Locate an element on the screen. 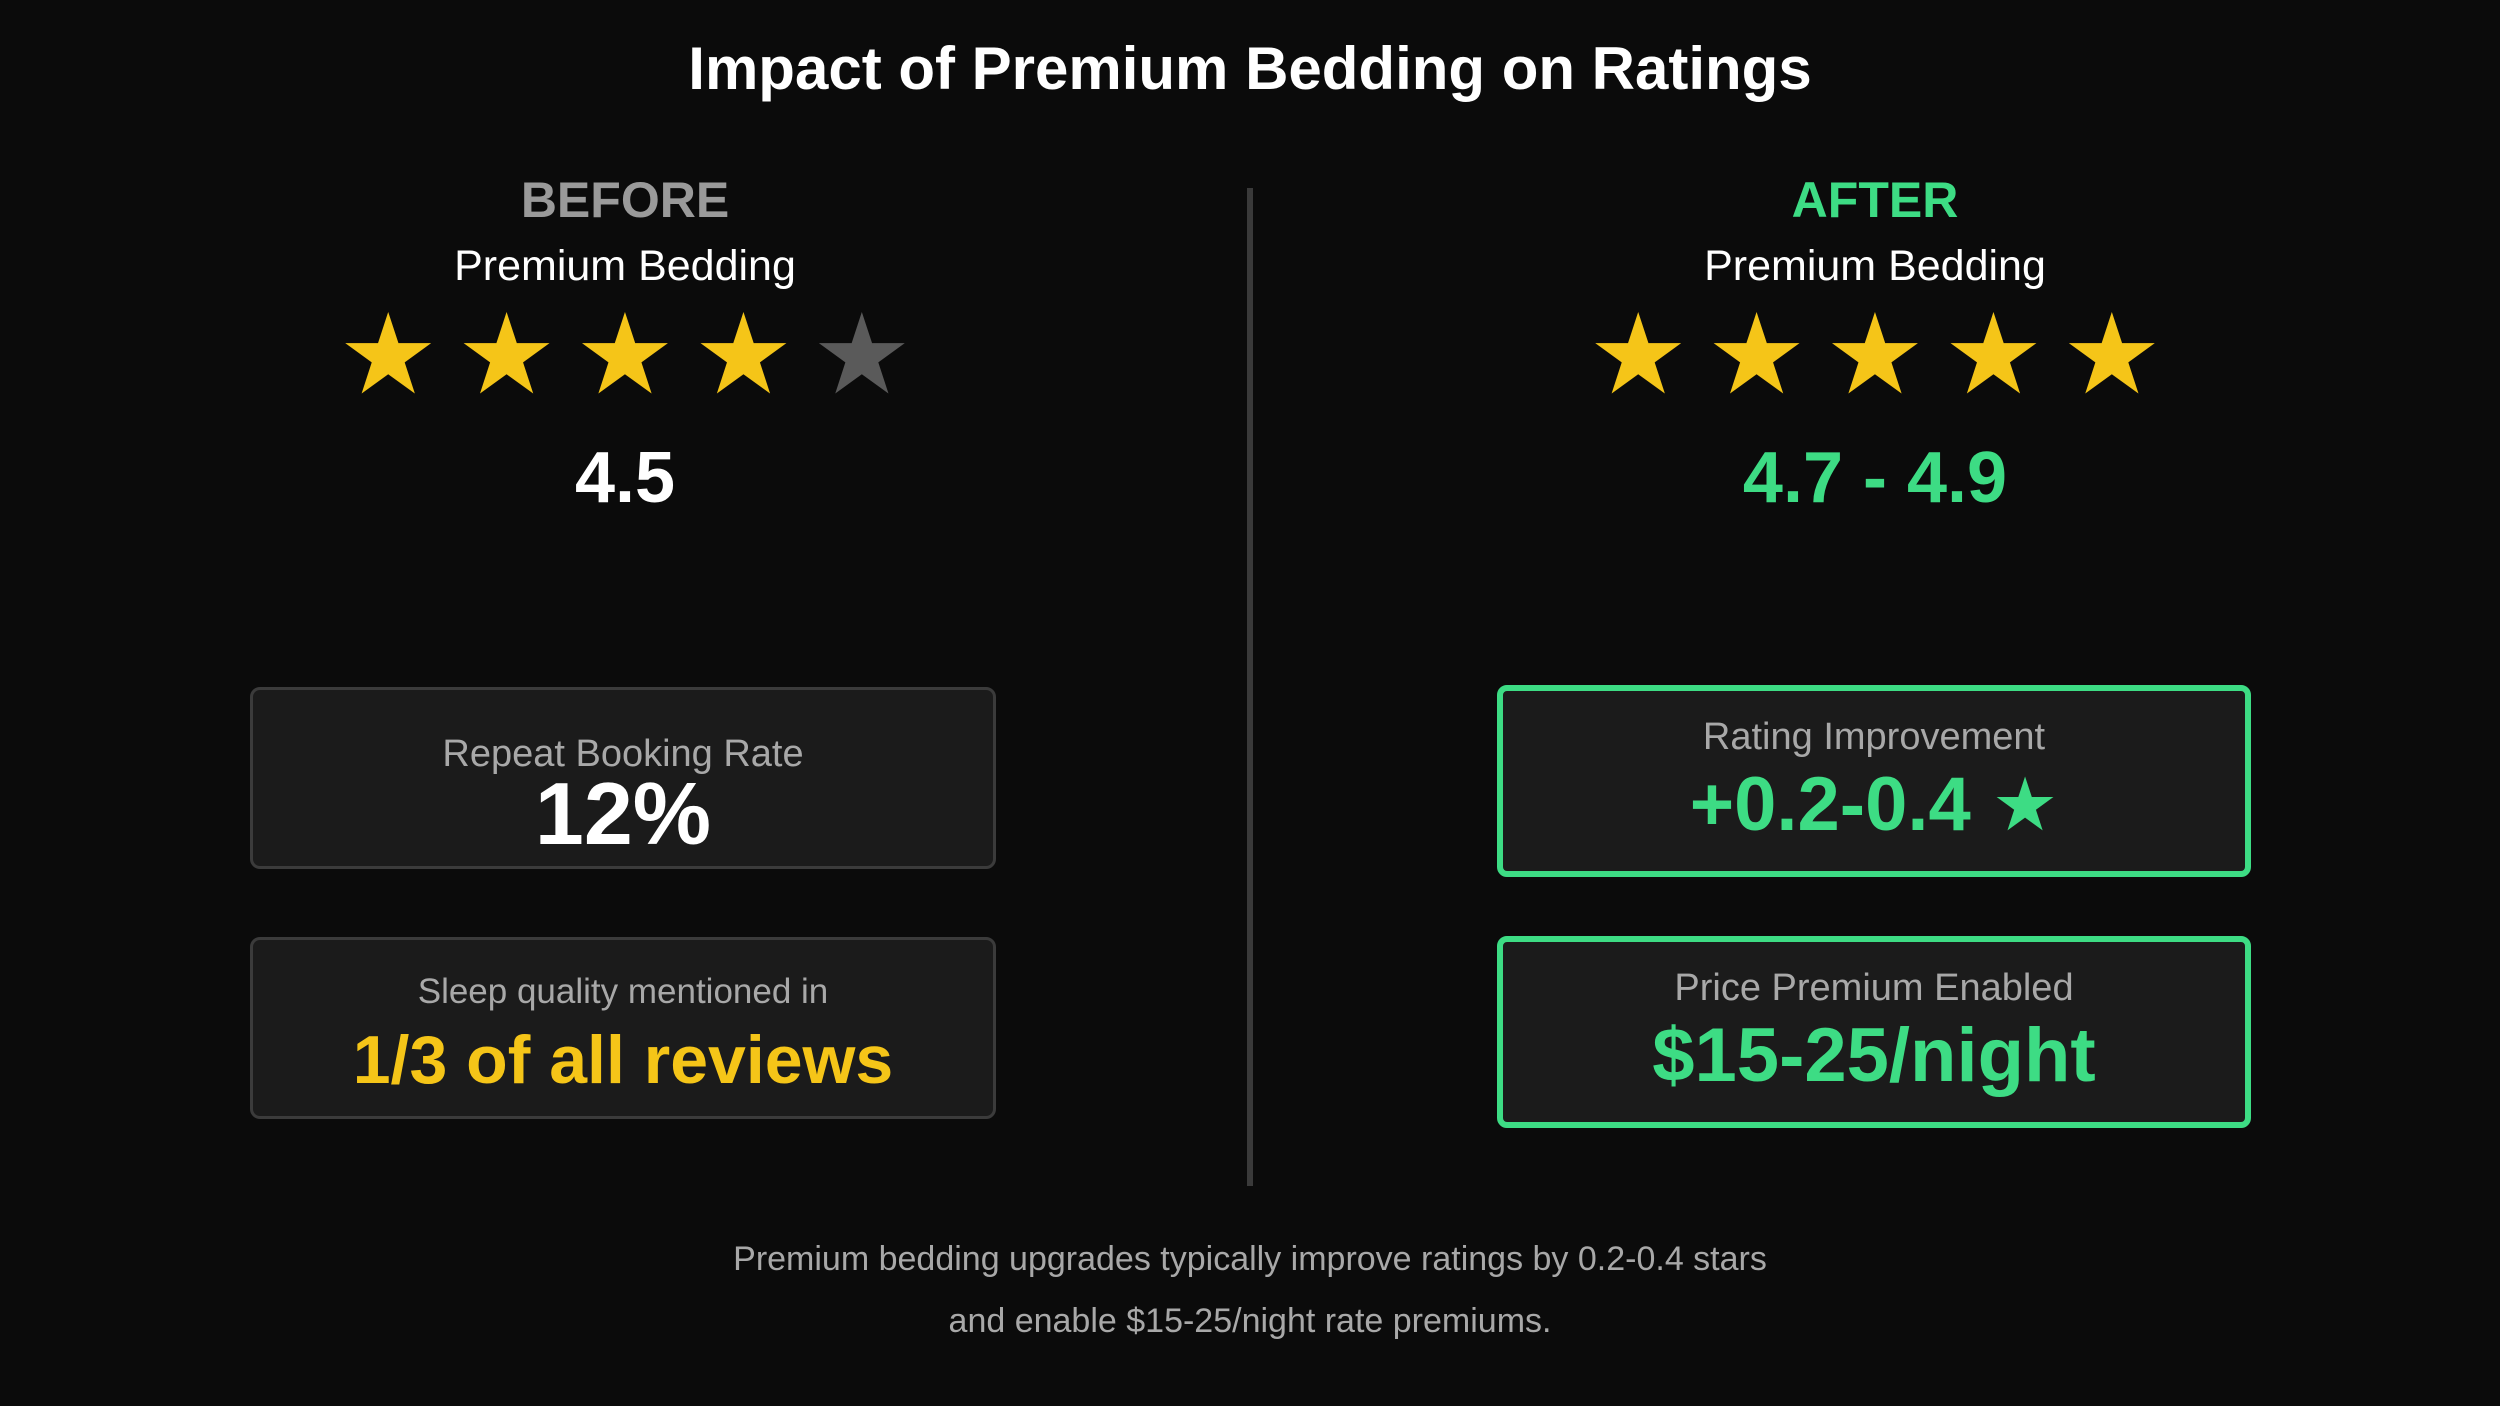 This screenshot has width=2500, height=1406. center-divider is located at coordinates (1250, 687).